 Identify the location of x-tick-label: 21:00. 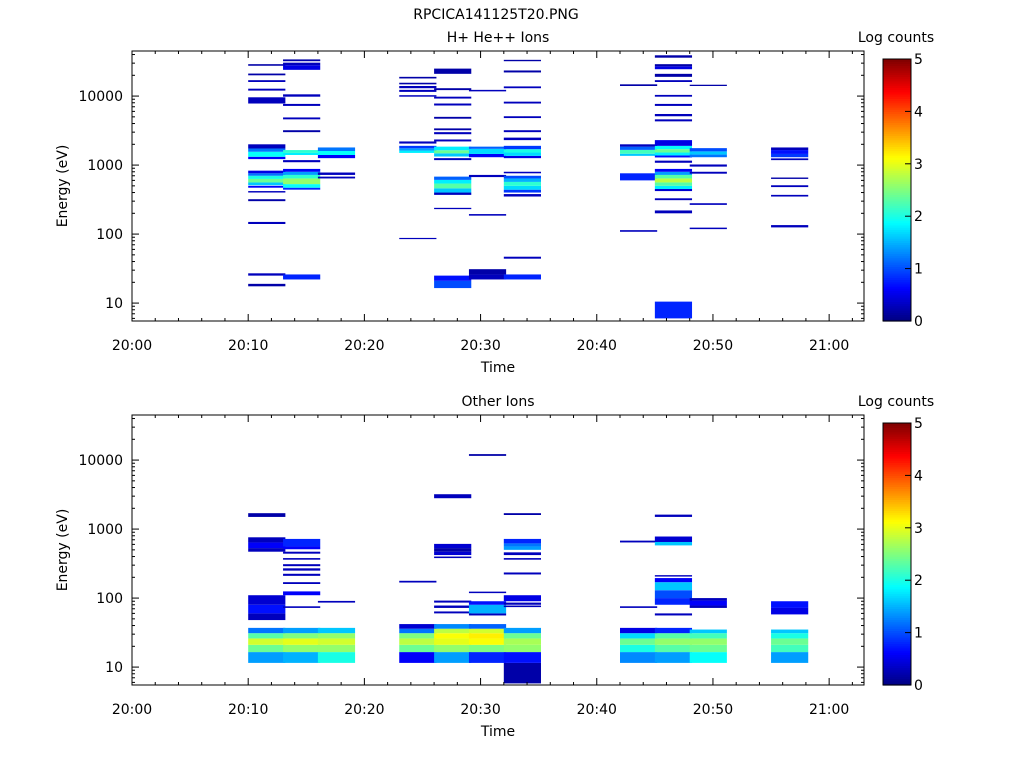
(829, 346).